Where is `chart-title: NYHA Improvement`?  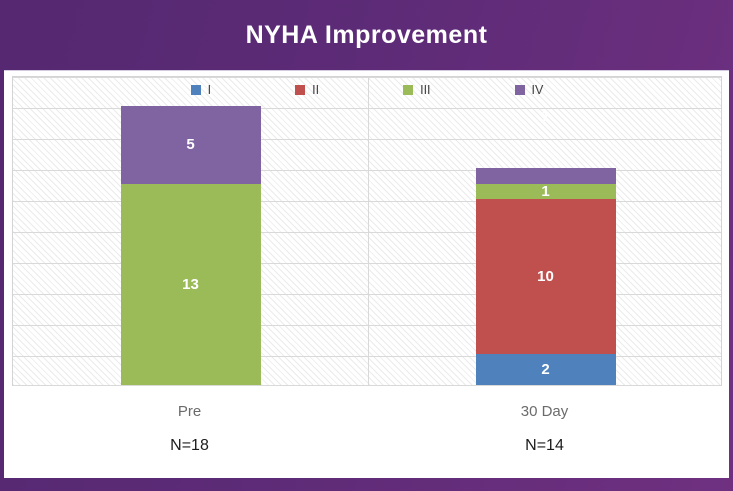 chart-title: NYHA Improvement is located at coordinates (366, 34).